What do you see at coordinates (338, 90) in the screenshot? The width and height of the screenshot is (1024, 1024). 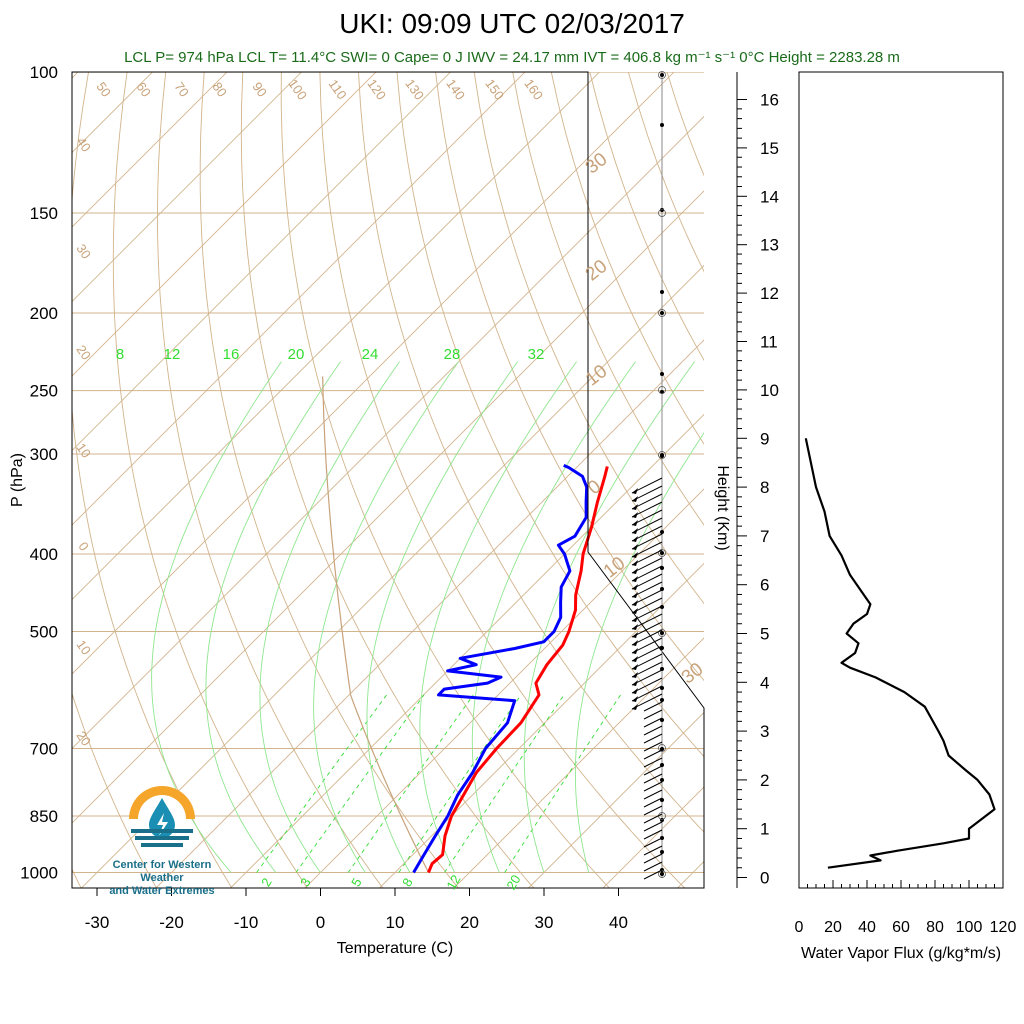 I see `dry-adiabat-label: 110` at bounding box center [338, 90].